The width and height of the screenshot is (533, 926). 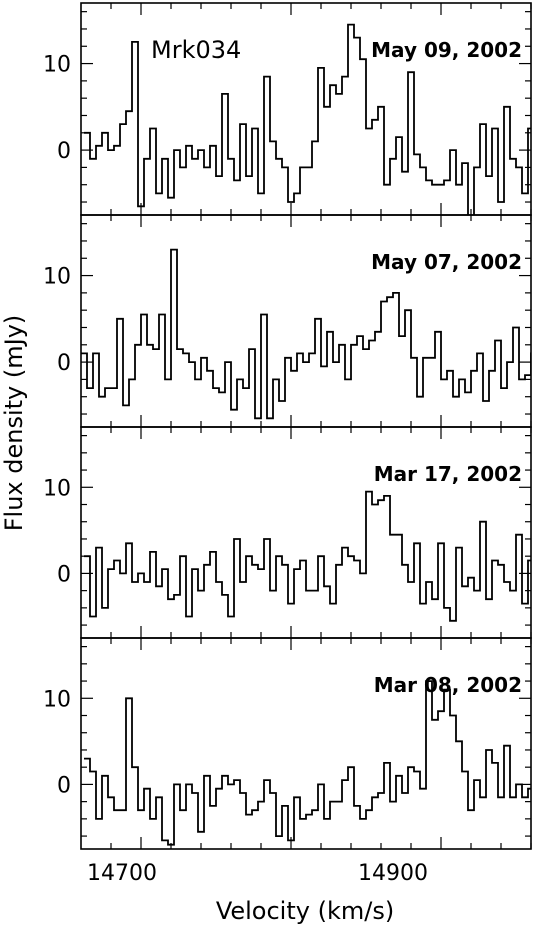 What do you see at coordinates (14, 423) in the screenshot?
I see `y-axis-title: Flux density (mJy)` at bounding box center [14, 423].